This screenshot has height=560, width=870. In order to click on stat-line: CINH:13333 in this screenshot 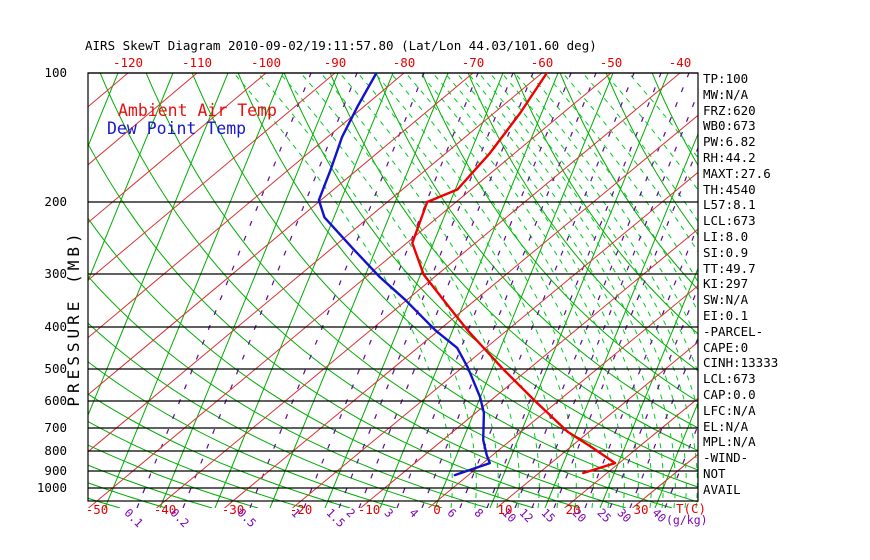, I will do `click(741, 363)`.